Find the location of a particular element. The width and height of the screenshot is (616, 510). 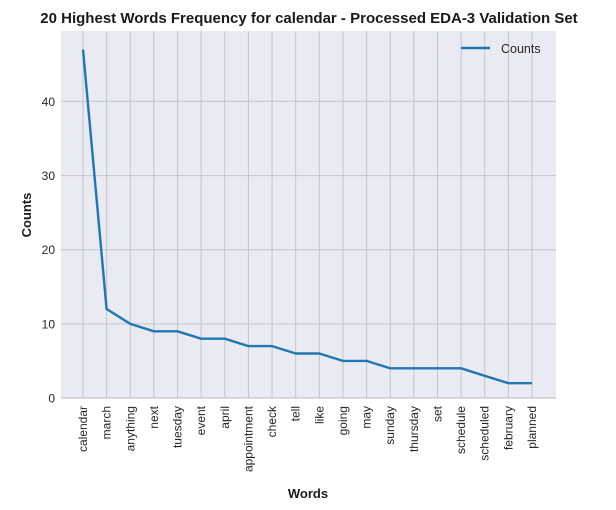

y-tick-label: 20 is located at coordinates (49, 250).